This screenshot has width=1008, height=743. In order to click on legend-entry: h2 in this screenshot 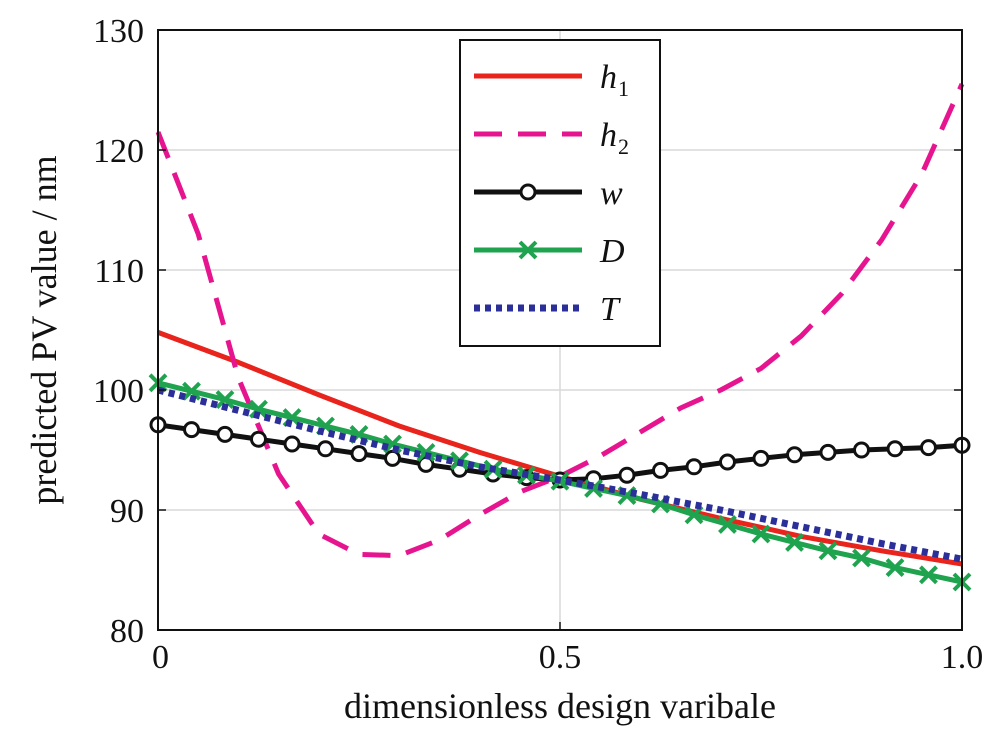, I will do `click(551, 138)`.